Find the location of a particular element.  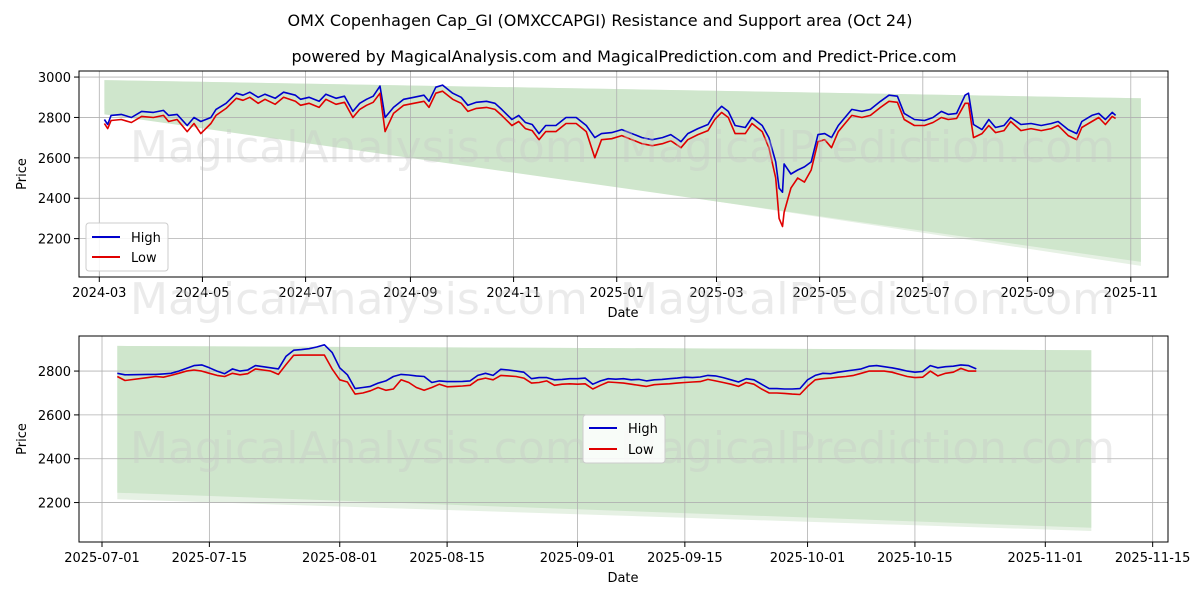

x-tick-label: 2025-07-01 is located at coordinates (102, 558).